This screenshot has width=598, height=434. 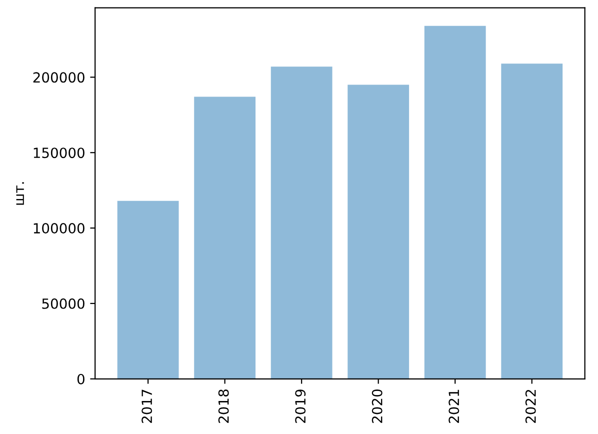 What do you see at coordinates (377, 406) in the screenshot?
I see `x-tick-label: 2020` at bounding box center [377, 406].